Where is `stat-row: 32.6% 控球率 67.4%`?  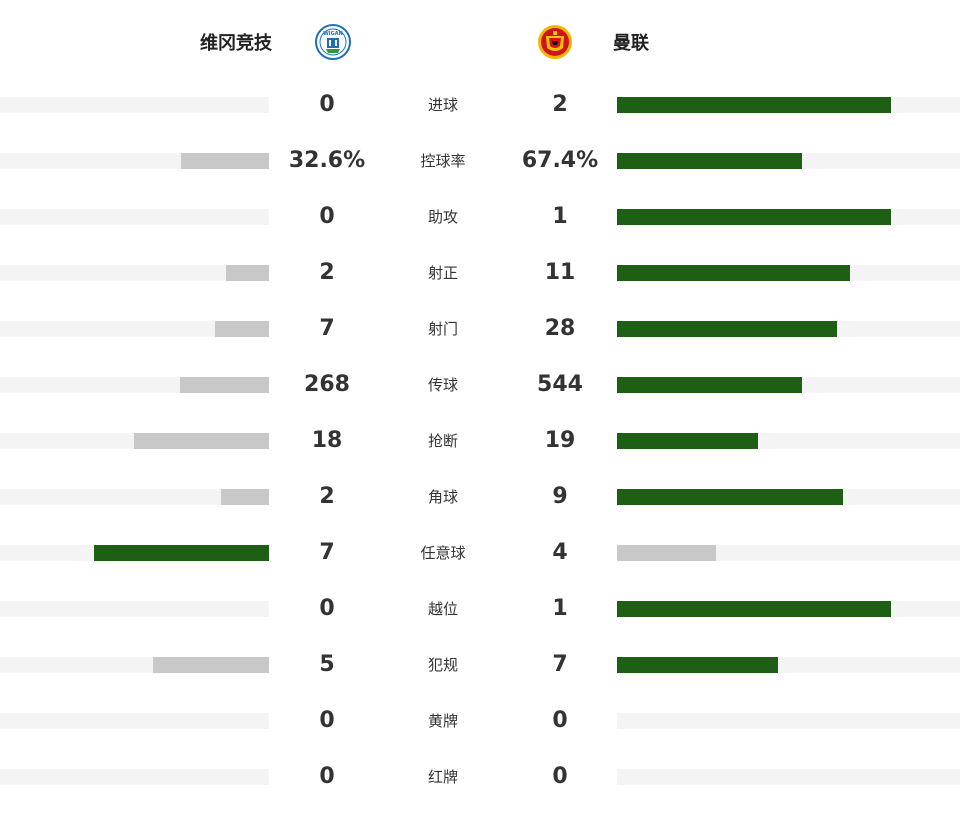 stat-row: 32.6% 控球率 67.4% is located at coordinates (480, 164).